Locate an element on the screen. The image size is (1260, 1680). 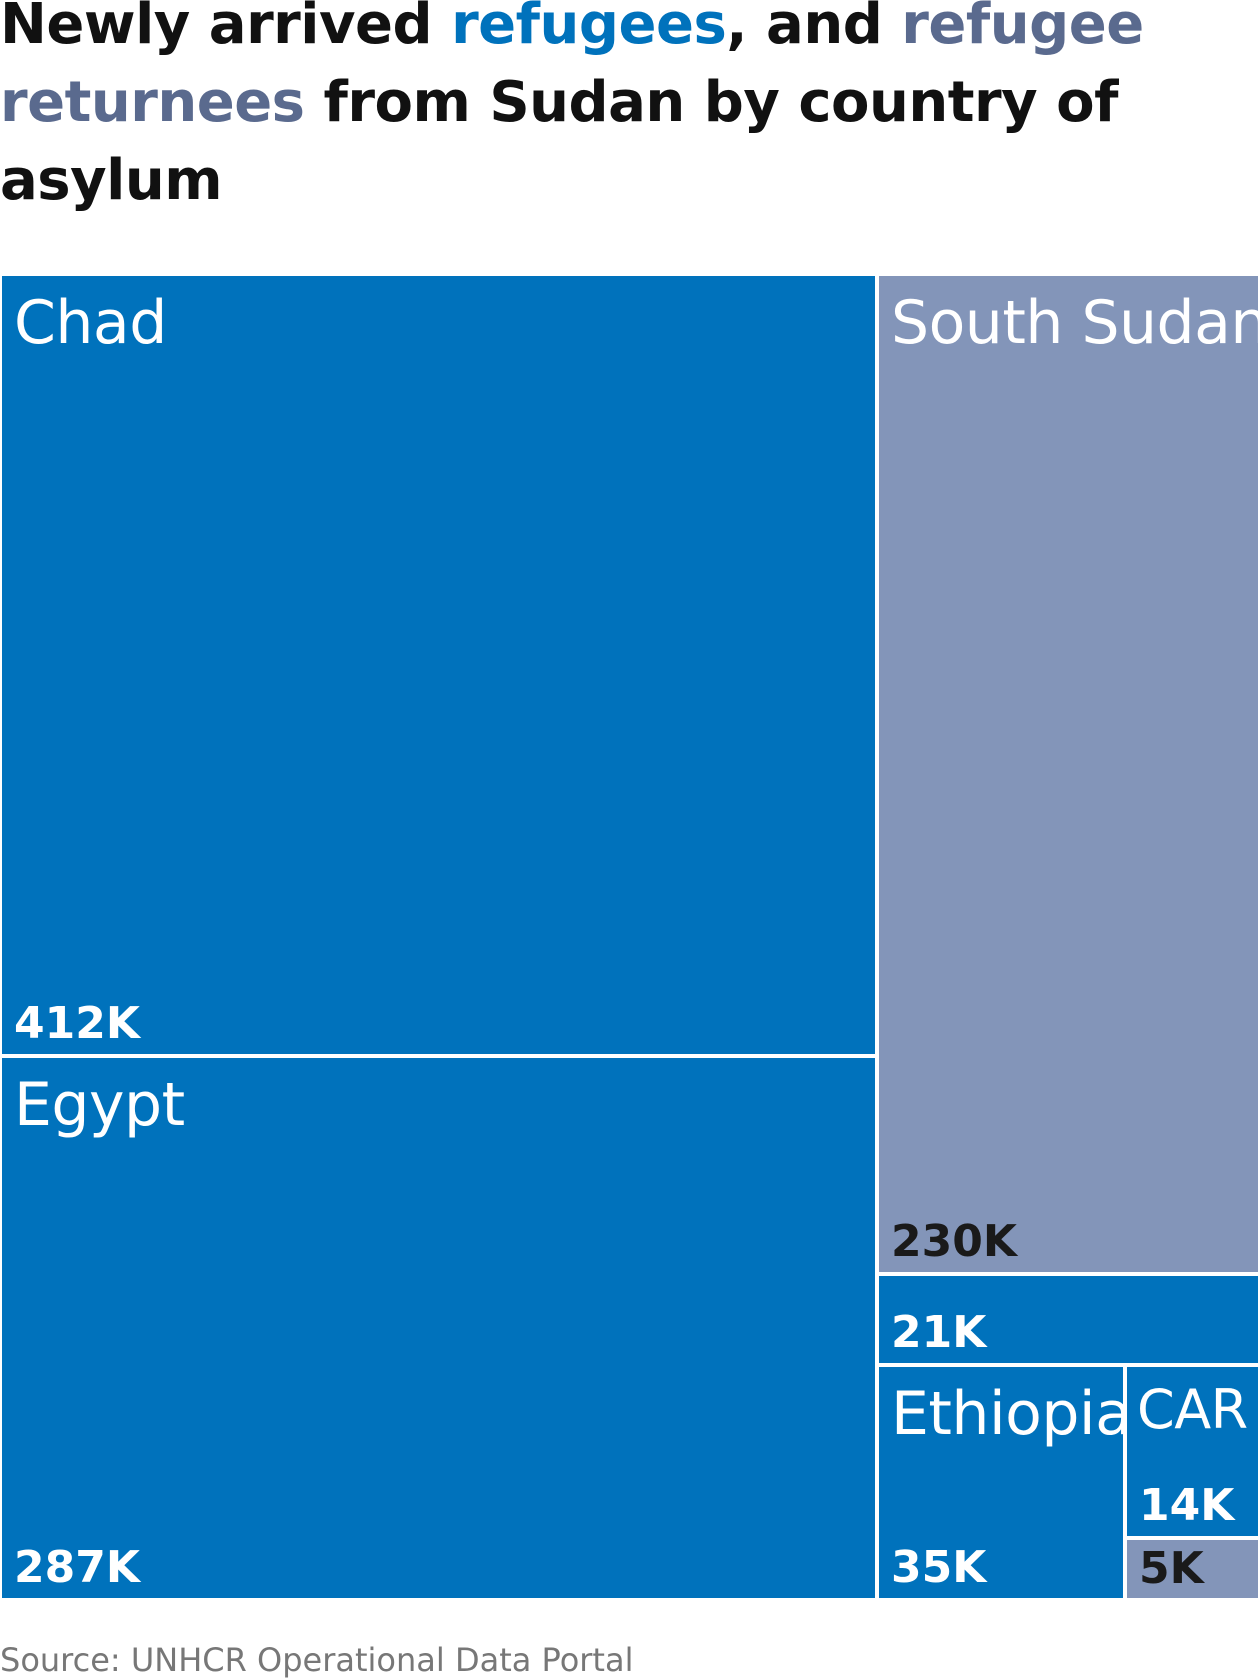
tile-value-label: 5K is located at coordinates (1171, 1568).